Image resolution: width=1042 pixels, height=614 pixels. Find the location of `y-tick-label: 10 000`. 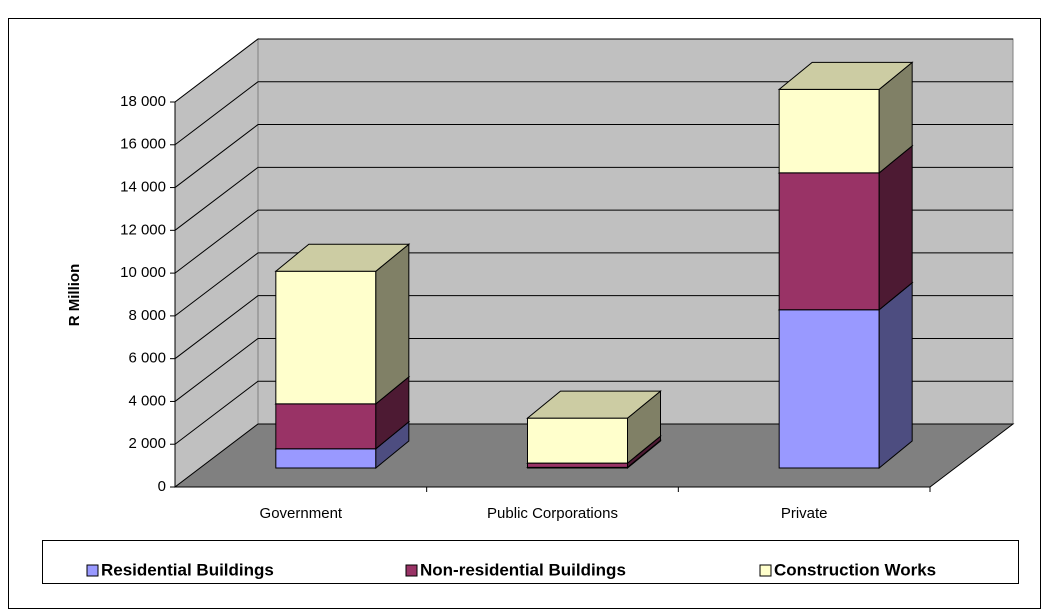

y-tick-label: 10 000 is located at coordinates (143, 272).